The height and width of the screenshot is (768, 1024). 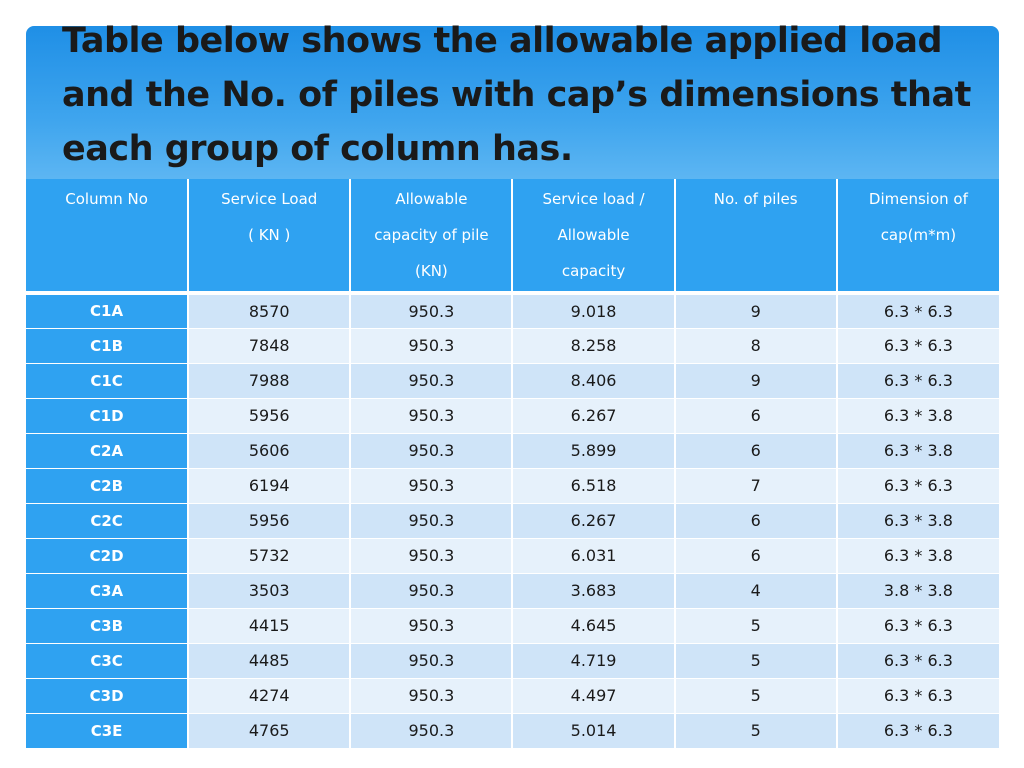 What do you see at coordinates (594, 486) in the screenshot?
I see `load-ratio-cell: 6.518` at bounding box center [594, 486].